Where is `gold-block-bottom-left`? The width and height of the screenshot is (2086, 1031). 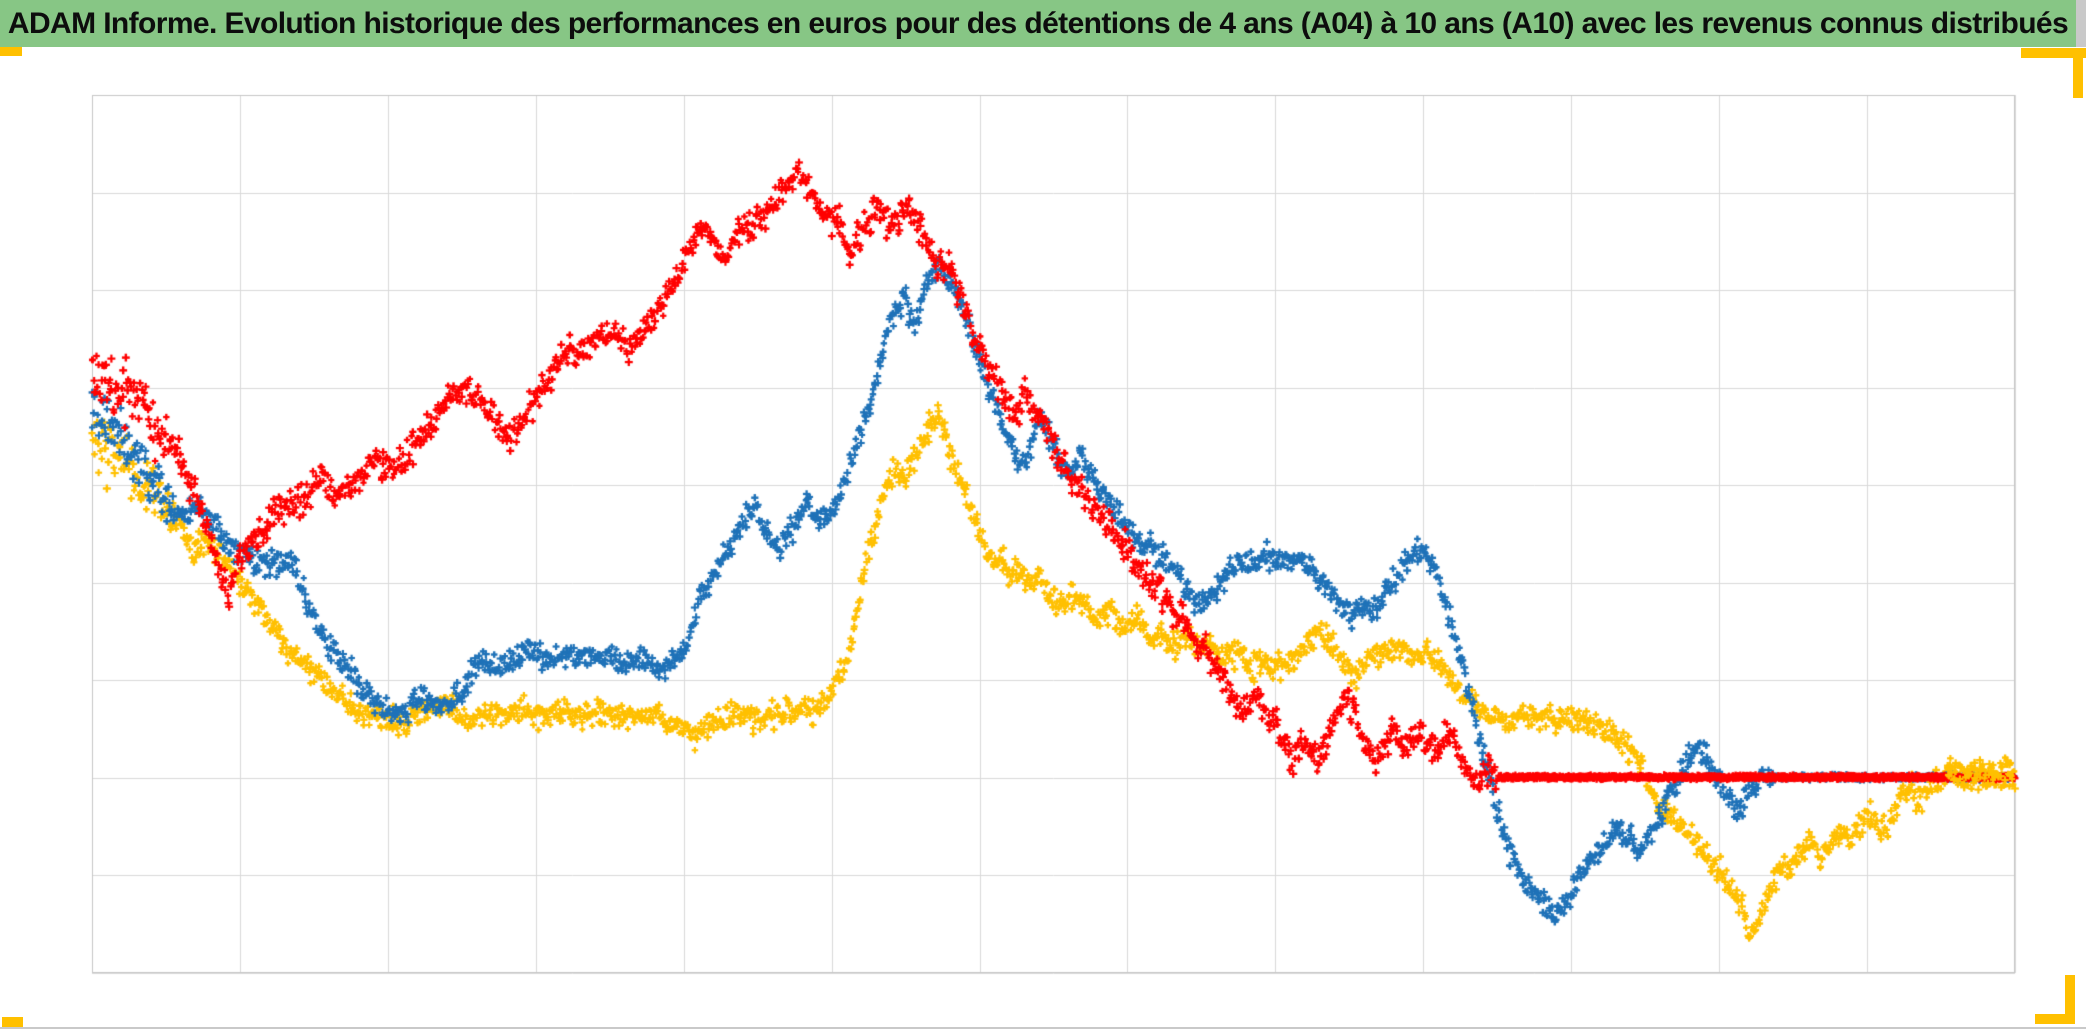
gold-block-bottom-left is located at coordinates (12, 1022).